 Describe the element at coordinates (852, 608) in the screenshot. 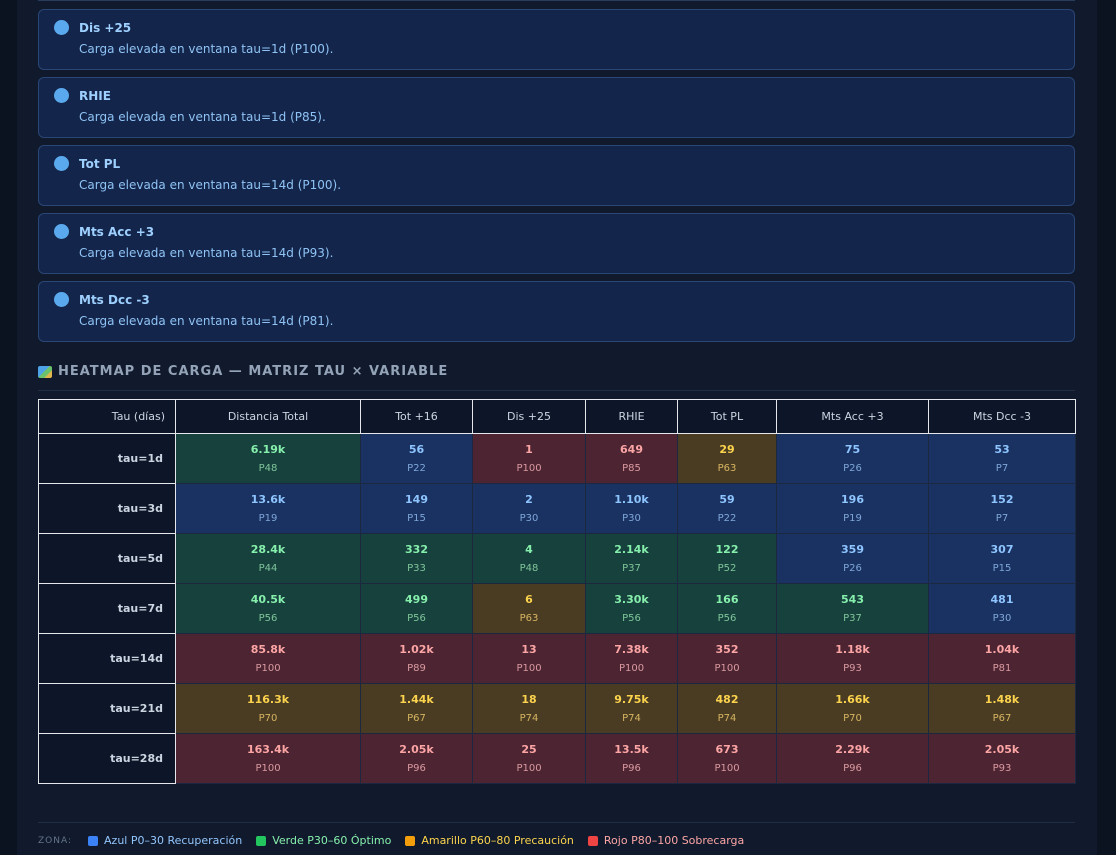

I see `heatmap-cell: 543 P37` at that location.